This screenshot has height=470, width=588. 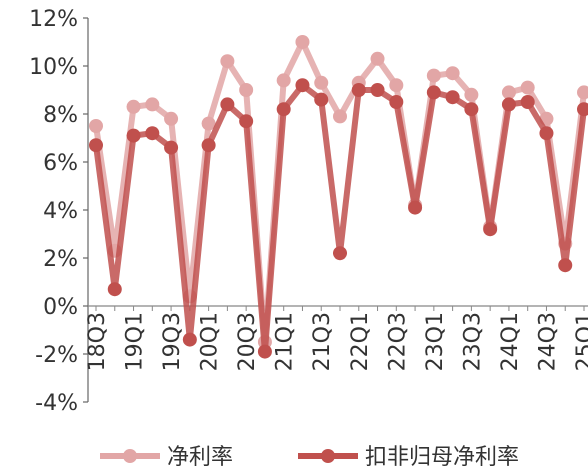 I want to click on legend-label-net-margin: 净利率, so click(x=200, y=457).